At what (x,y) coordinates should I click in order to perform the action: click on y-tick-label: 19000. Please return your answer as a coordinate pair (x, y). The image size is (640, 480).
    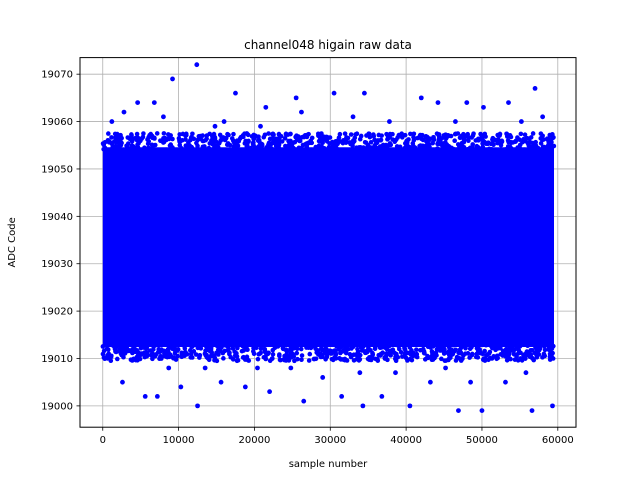
    Looking at the image, I should click on (57, 406).